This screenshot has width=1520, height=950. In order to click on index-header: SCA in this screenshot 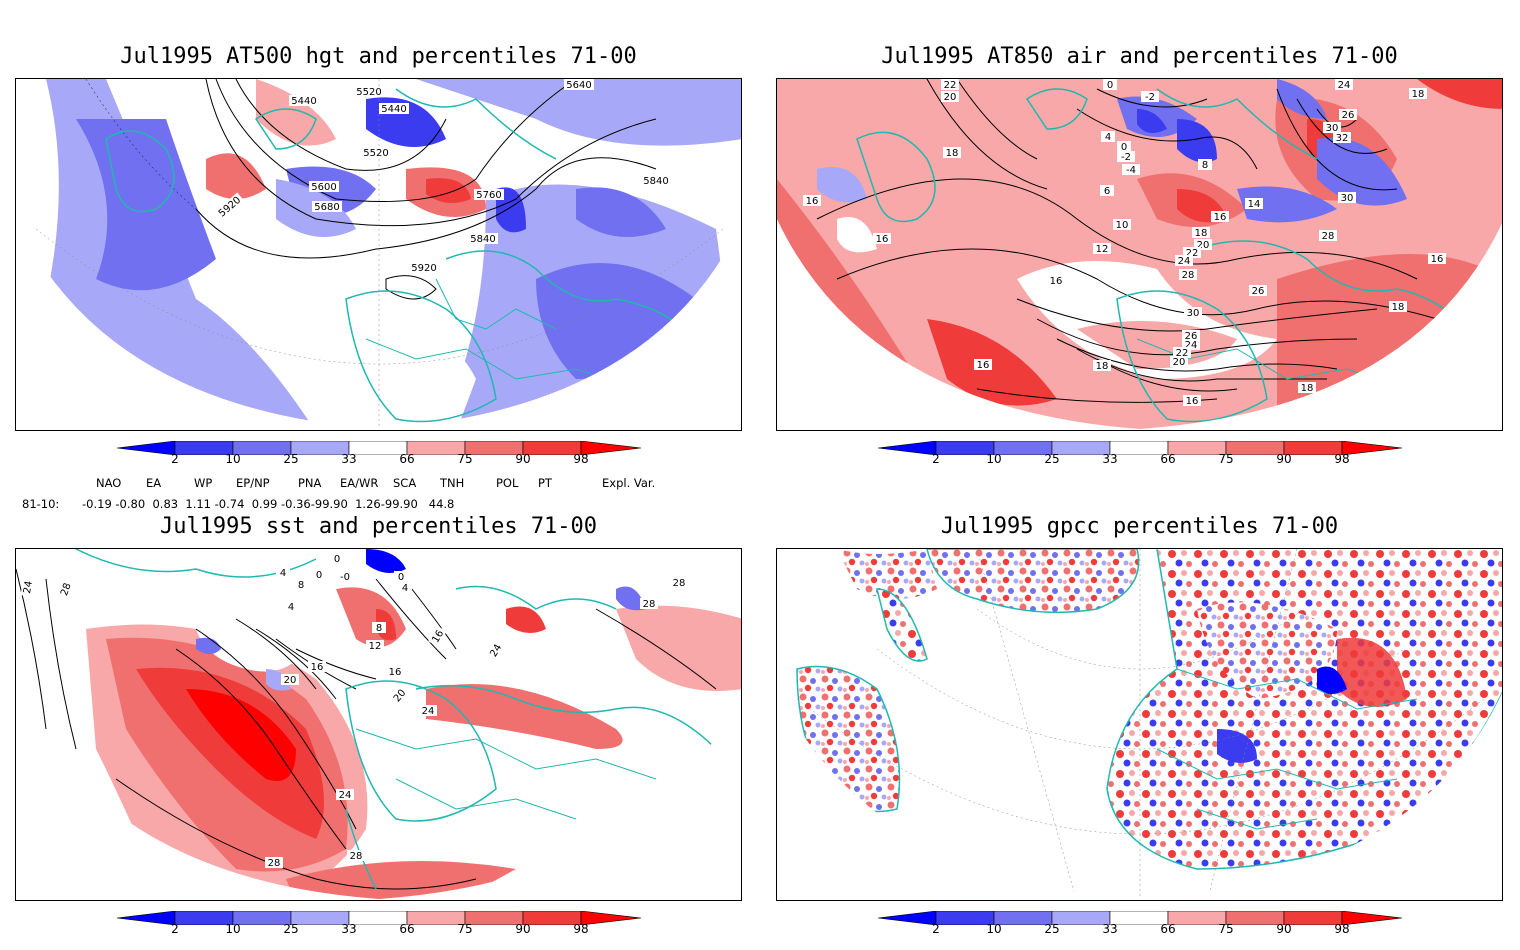, I will do `click(405, 483)`.